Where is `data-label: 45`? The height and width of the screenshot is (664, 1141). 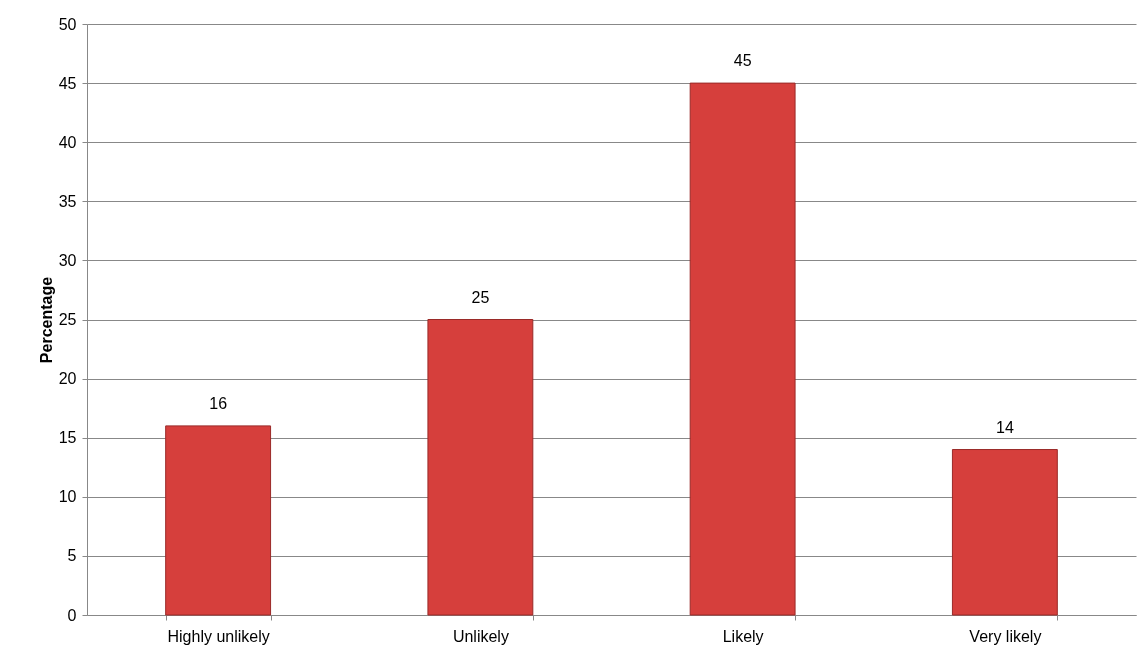 data-label: 45 is located at coordinates (742, 61).